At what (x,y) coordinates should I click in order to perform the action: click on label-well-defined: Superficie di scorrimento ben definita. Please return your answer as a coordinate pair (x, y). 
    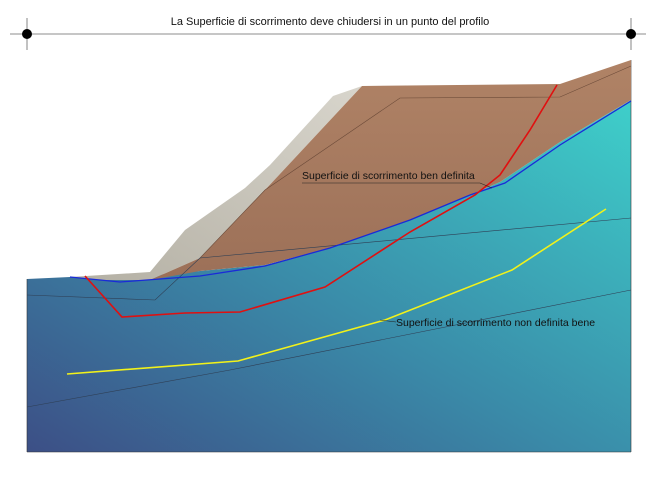
    Looking at the image, I should click on (388, 176).